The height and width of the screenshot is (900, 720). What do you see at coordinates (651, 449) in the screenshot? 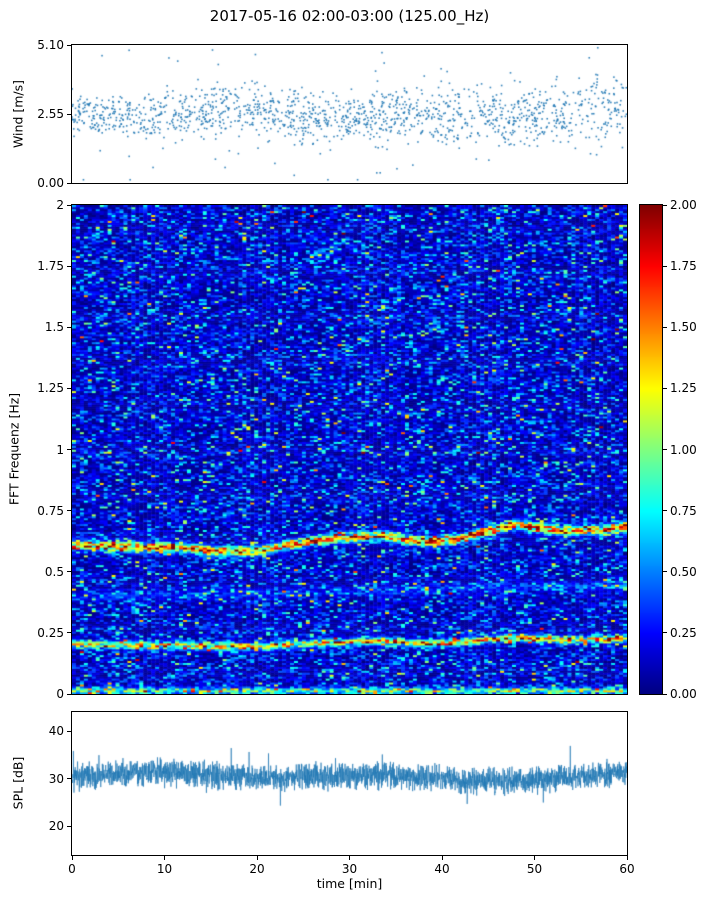
I see `colorbar` at bounding box center [651, 449].